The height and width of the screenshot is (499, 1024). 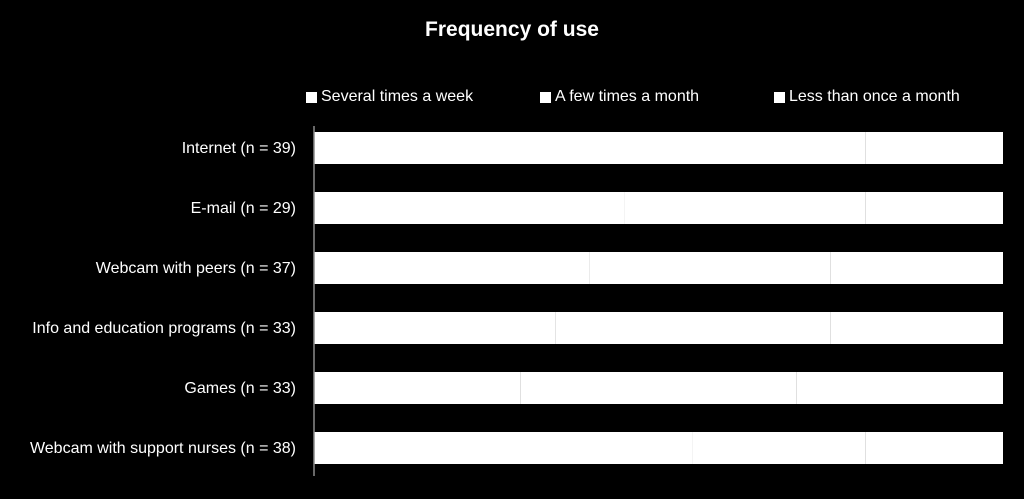 I want to click on category-label: Internet (n = 39), so click(x=239, y=148).